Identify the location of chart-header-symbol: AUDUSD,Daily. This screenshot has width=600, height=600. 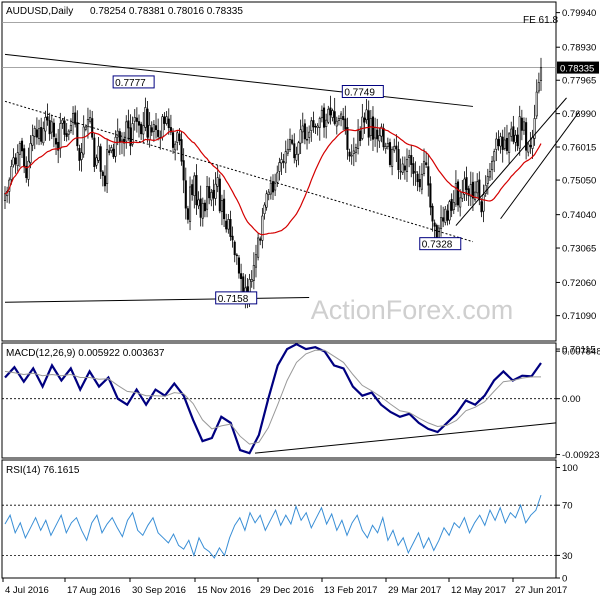
(39, 11).